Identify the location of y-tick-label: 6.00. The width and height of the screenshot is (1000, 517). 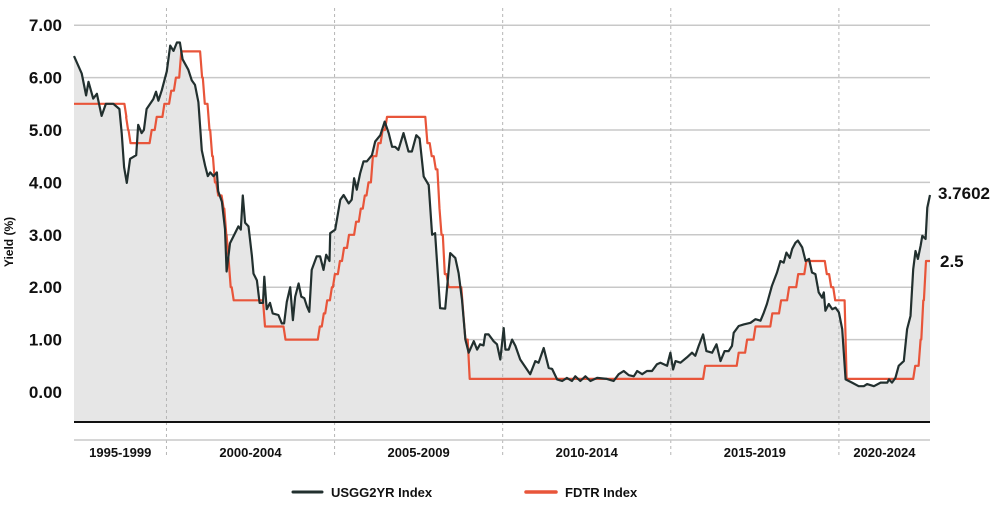
(45, 78).